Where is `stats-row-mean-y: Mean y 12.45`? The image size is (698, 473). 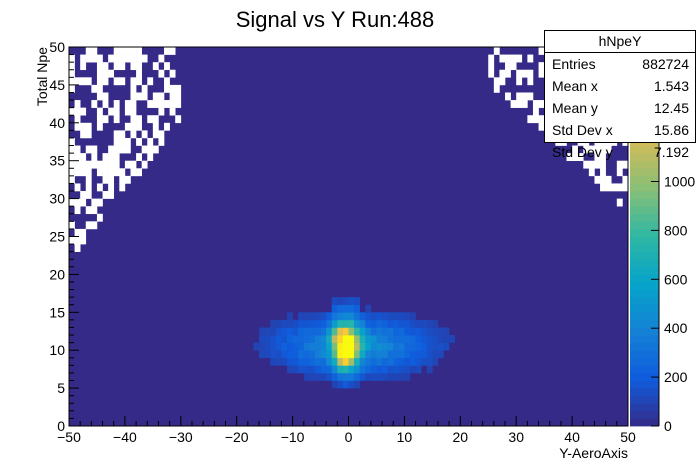 stats-row-mean-y: Mean y 12.45 is located at coordinates (620, 108).